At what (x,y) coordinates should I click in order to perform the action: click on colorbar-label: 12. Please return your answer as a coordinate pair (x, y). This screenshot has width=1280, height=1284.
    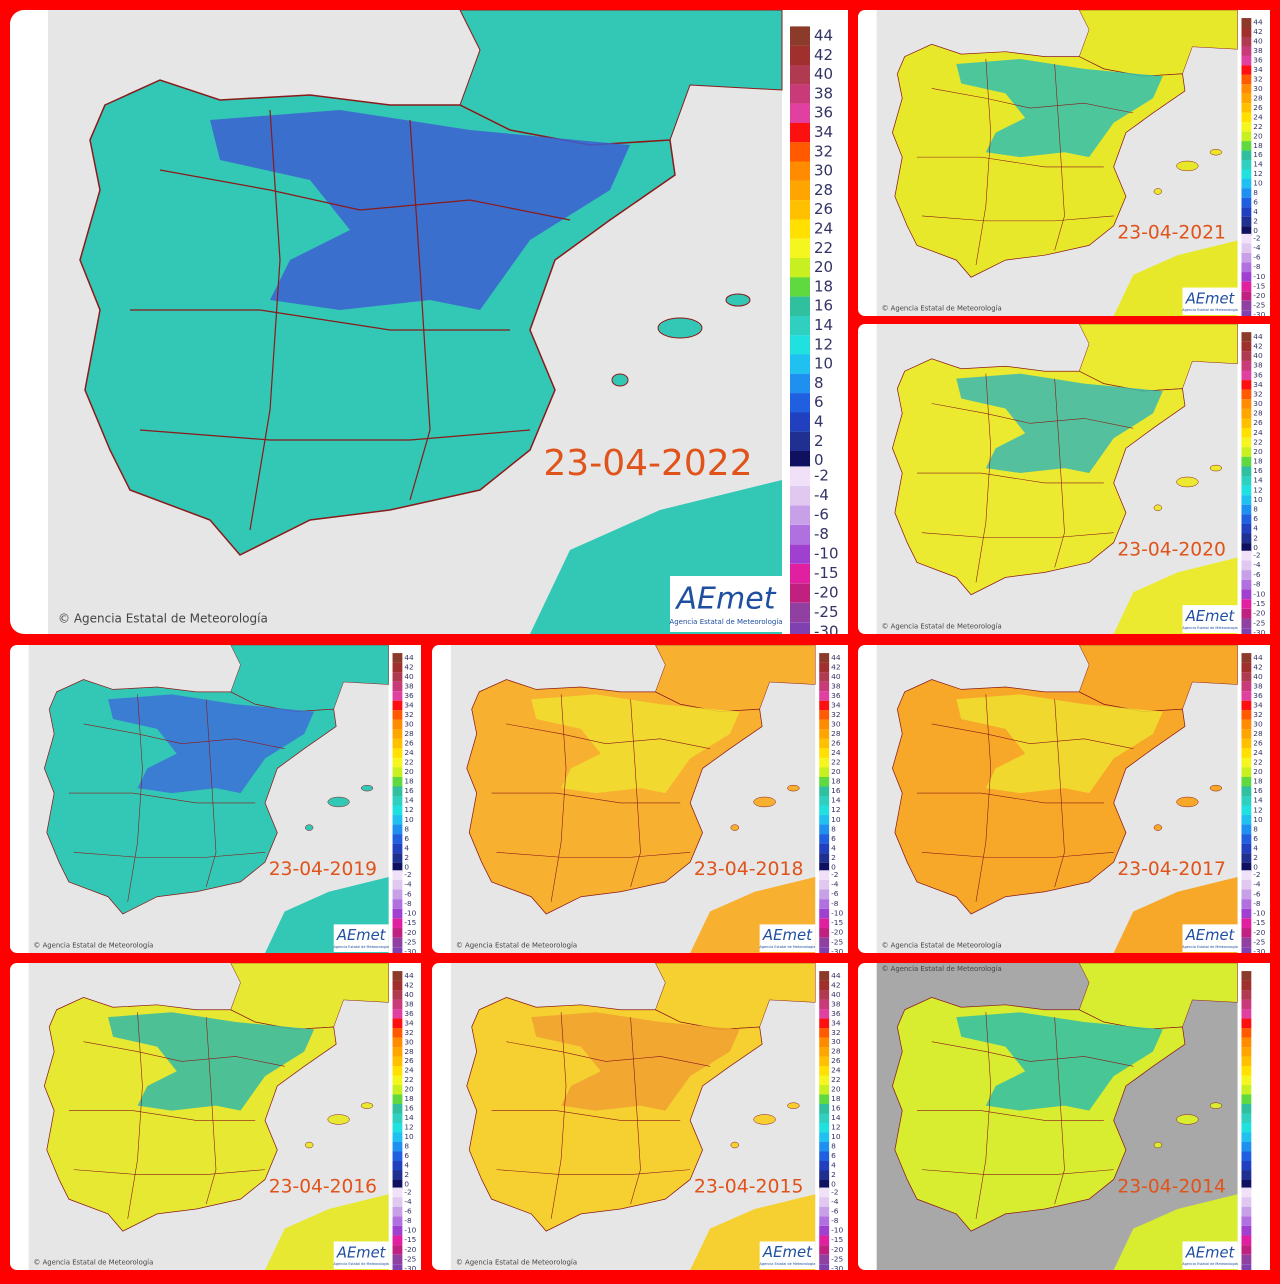
    Looking at the image, I should click on (1257, 809).